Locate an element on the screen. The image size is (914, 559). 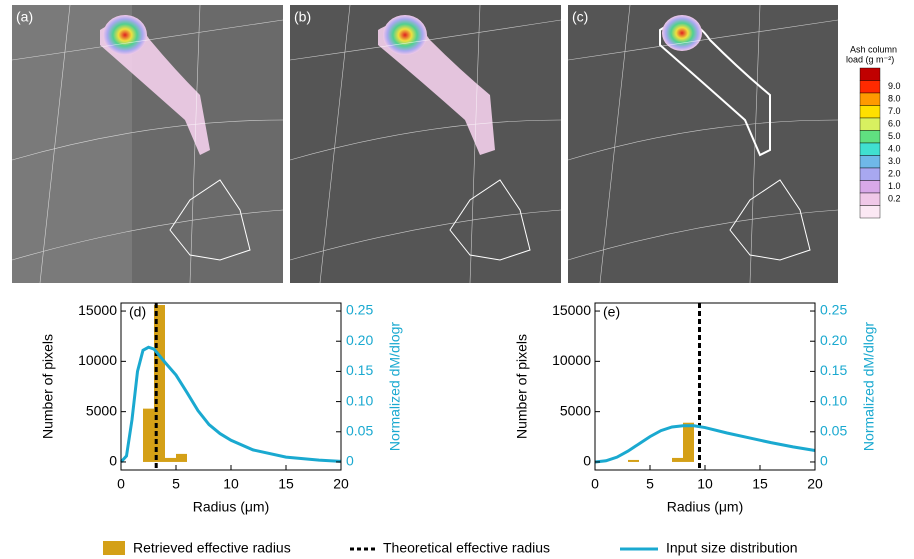
legend-swatch is located at coordinates (114, 548).